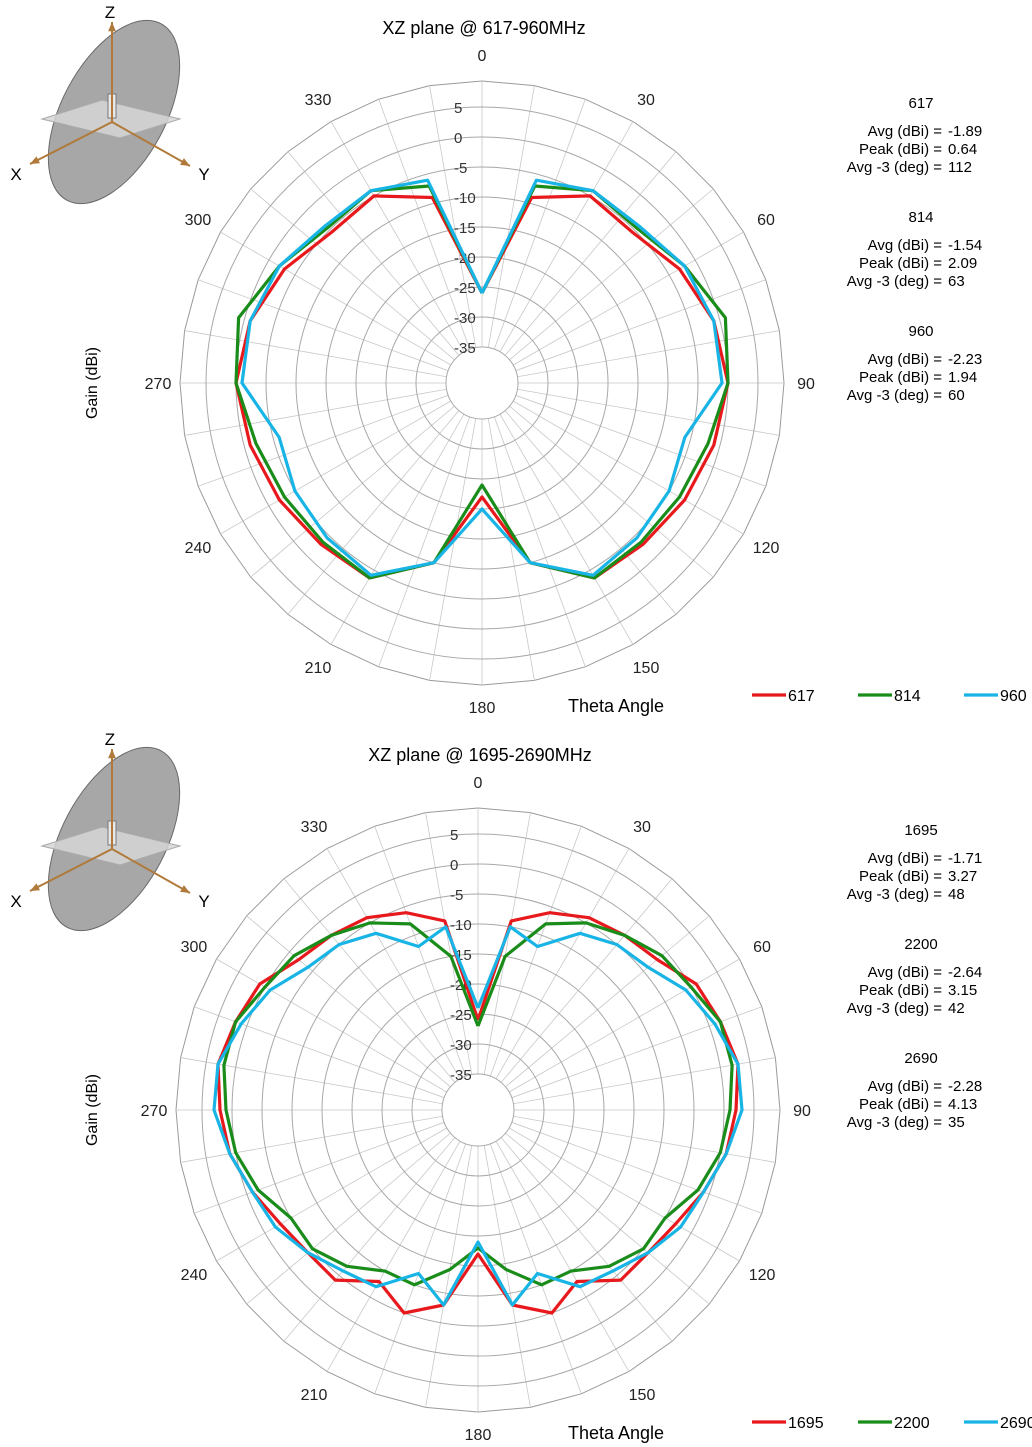 This screenshot has width=1032, height=1447. What do you see at coordinates (465, 288) in the screenshot?
I see `radial-tick-label: -25` at bounding box center [465, 288].